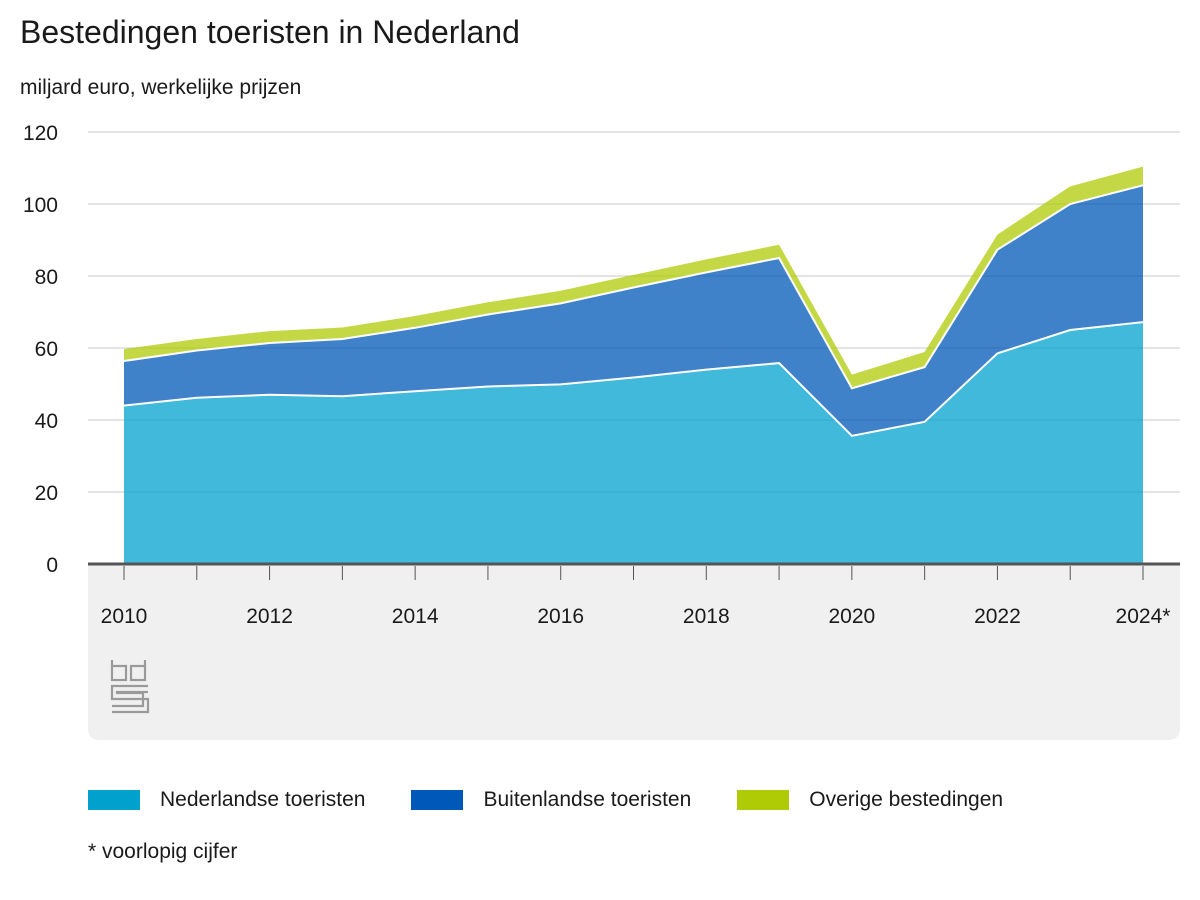 The width and height of the screenshot is (1200, 900). Describe the element at coordinates (851, 616) in the screenshot. I see `x-tick-label: 2020` at that location.